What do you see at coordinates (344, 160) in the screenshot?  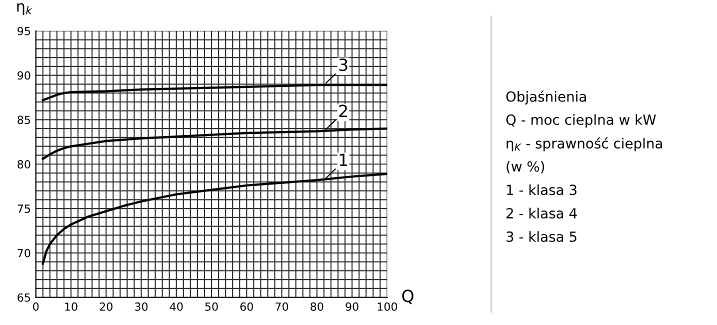 I see `series-label: 1` at bounding box center [344, 160].